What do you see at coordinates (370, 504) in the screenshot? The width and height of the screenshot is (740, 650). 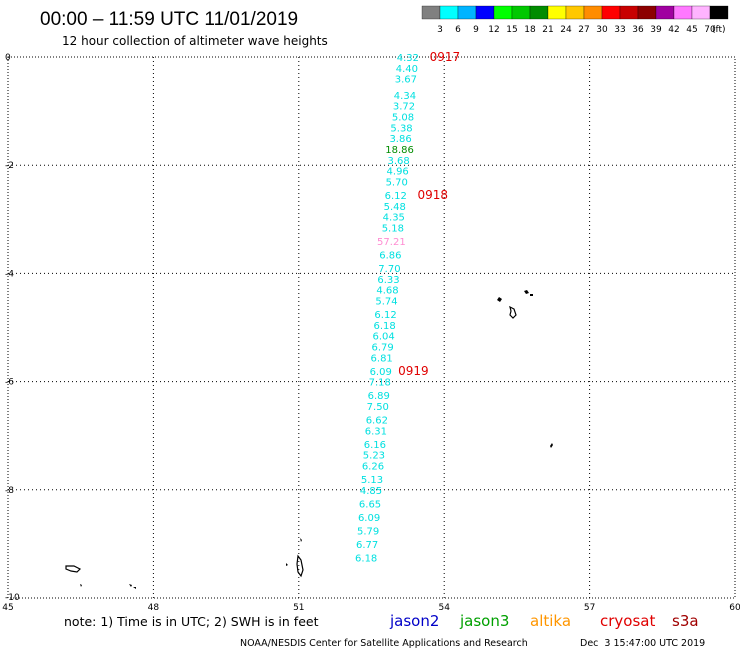 I see `wave-height-value: 6.65` at bounding box center [370, 504].